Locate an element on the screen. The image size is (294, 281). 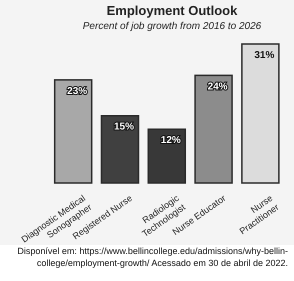
data-label: 15% is located at coordinates (124, 127).